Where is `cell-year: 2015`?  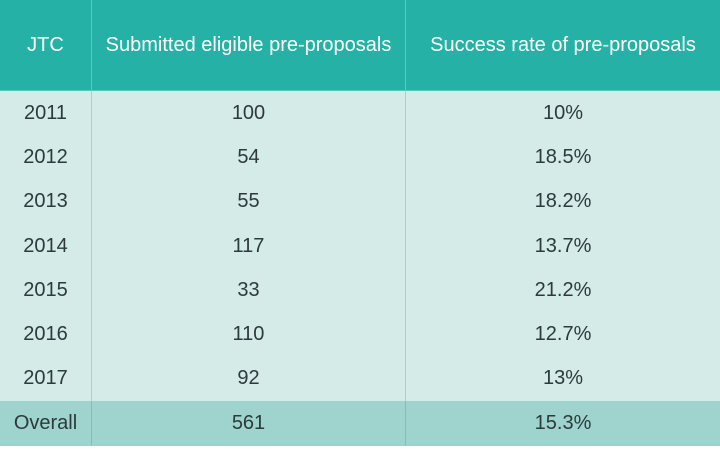 cell-year: 2015 is located at coordinates (46, 290).